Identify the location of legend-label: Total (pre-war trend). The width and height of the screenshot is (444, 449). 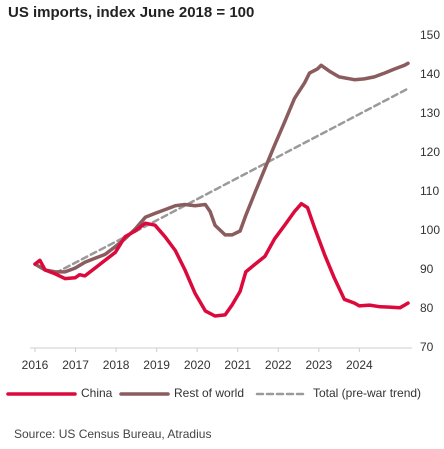
(367, 393).